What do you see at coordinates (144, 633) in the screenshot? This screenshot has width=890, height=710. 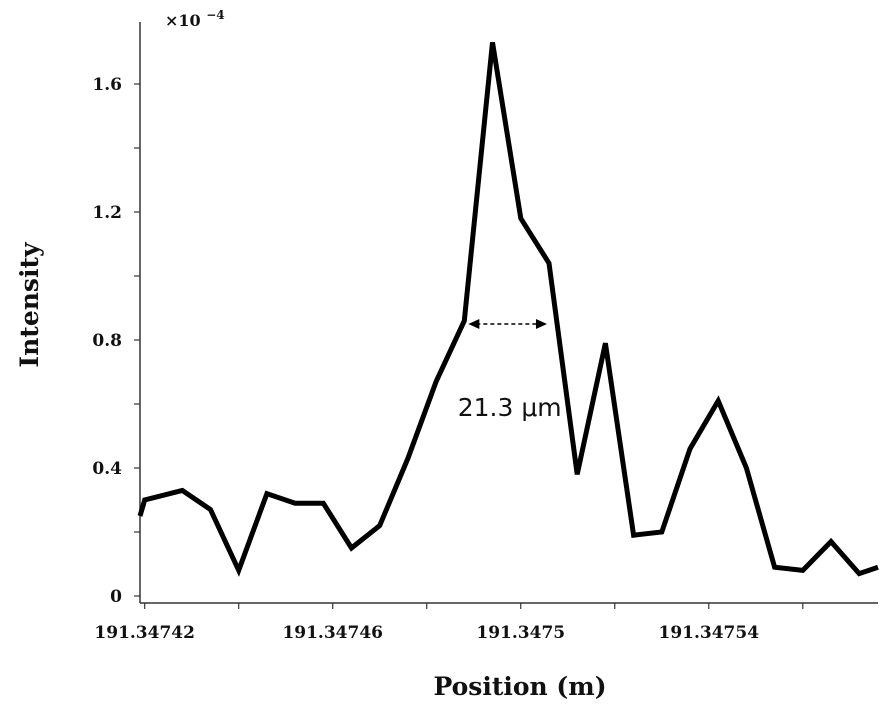 I see `x-tick-label: 191.34742` at bounding box center [144, 633].